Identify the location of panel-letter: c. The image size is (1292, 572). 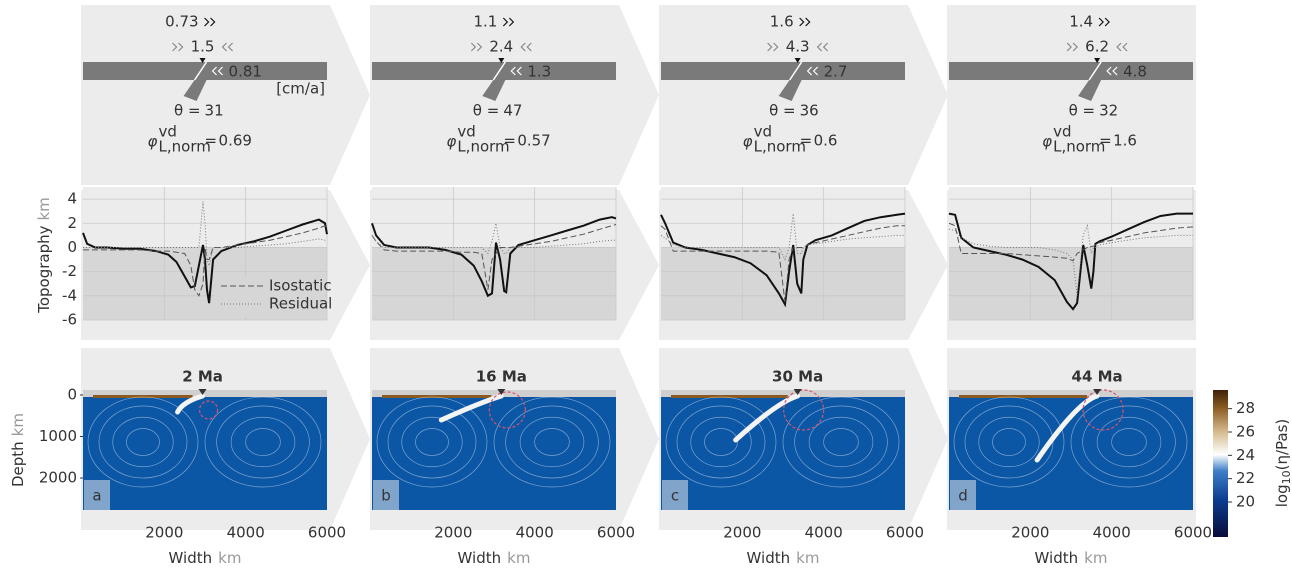
(675, 496).